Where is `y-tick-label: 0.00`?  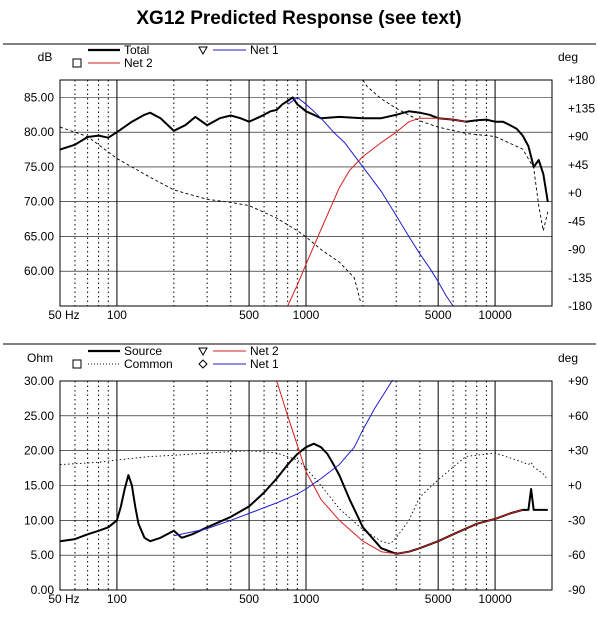 y-tick-label: 0.00 is located at coordinates (43, 590).